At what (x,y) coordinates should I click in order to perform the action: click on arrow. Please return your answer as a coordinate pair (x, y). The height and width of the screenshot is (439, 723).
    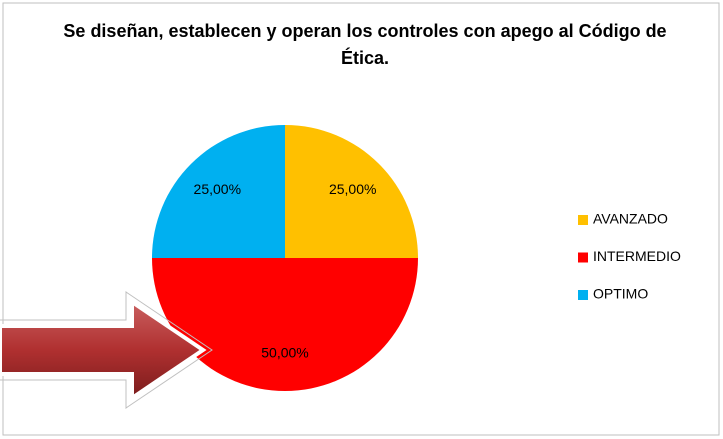
    Looking at the image, I should click on (103, 350).